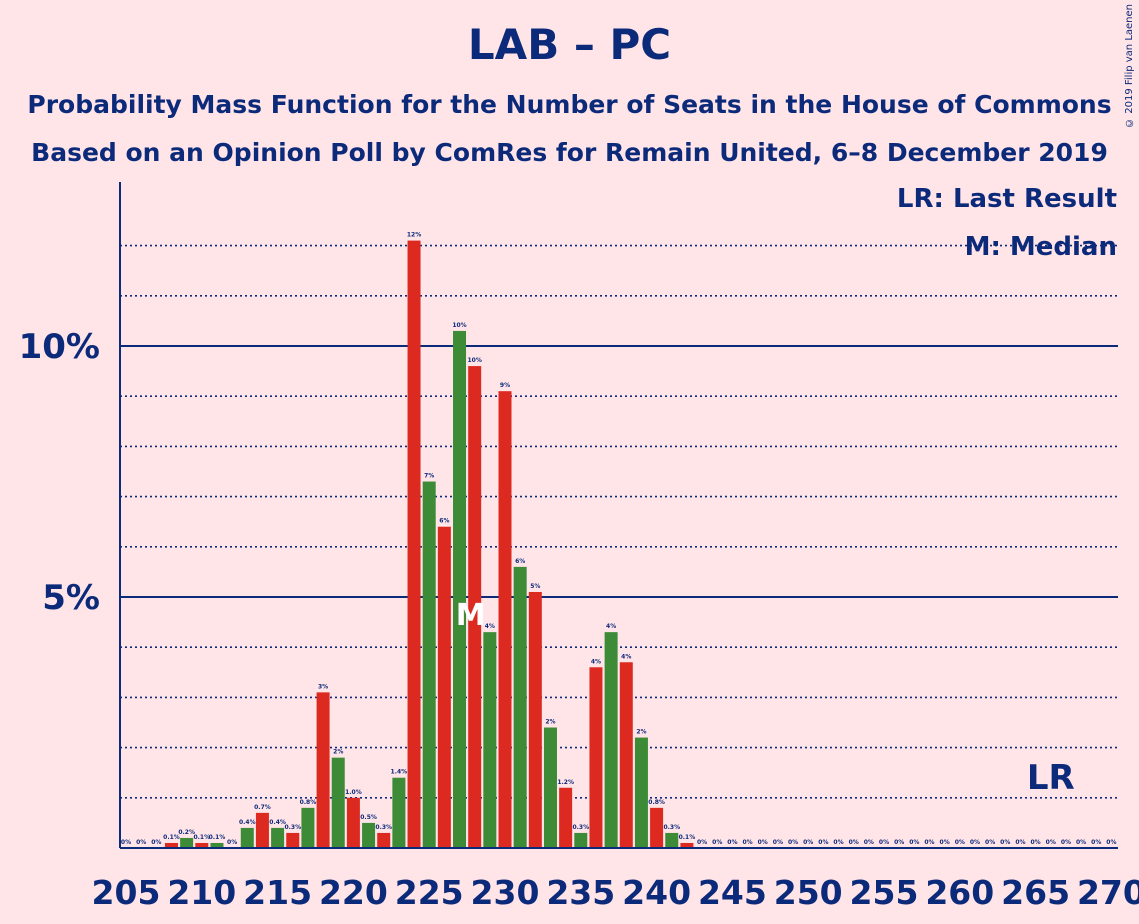 Image resolution: width=1139 pixels, height=924 pixels. Describe the element at coordinates (186, 832) in the screenshot. I see `data-label: 0.2%` at that location.